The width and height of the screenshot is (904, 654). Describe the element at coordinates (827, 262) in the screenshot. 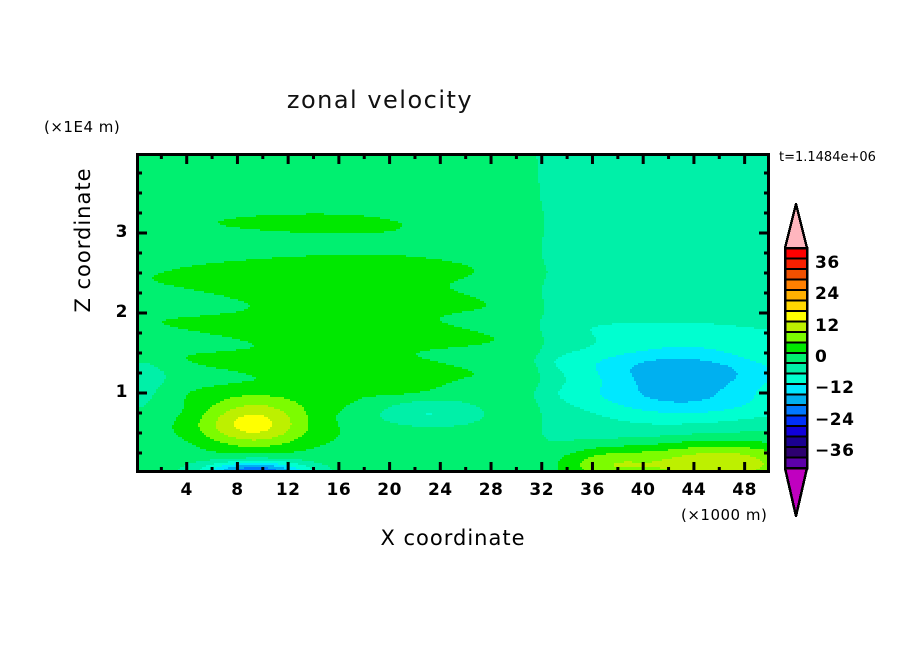

I see `colorbar-tick-label: 36` at that location.